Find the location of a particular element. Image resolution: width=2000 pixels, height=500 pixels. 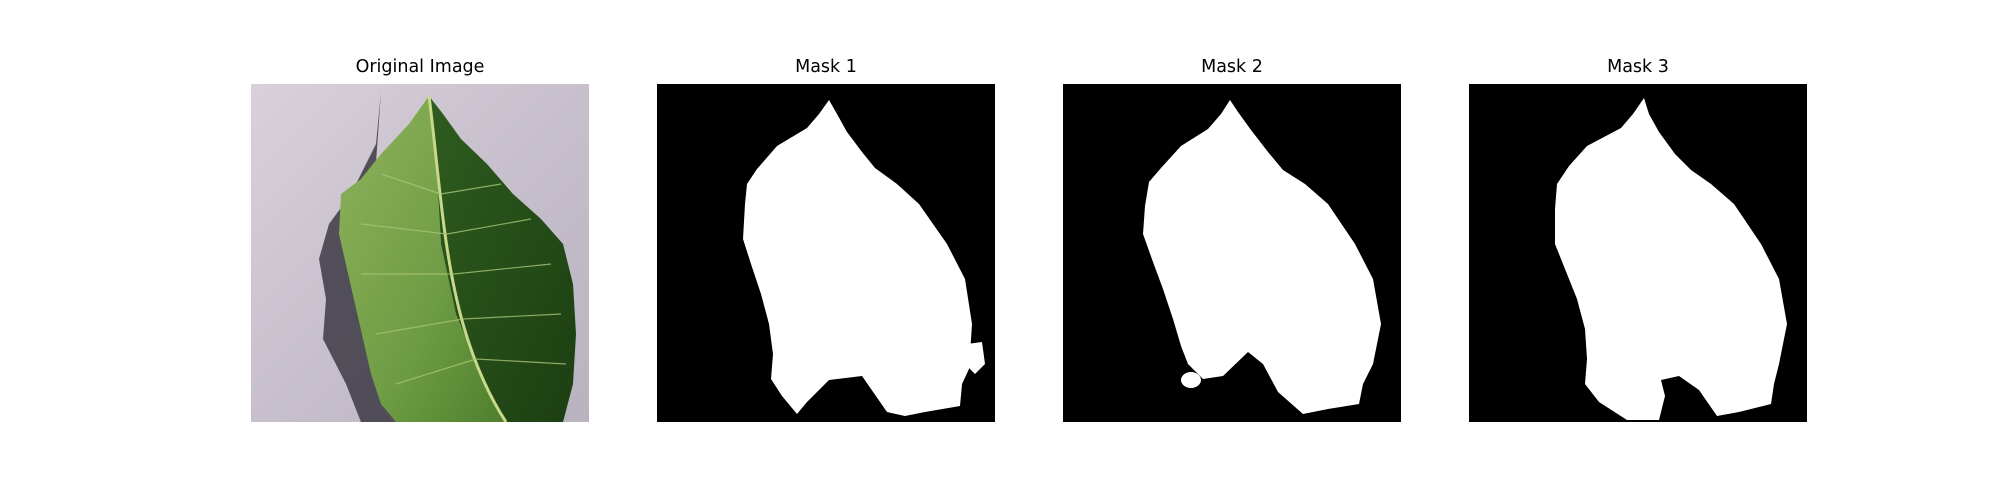

panel-title-mask-1: Mask 1 is located at coordinates (826, 67).